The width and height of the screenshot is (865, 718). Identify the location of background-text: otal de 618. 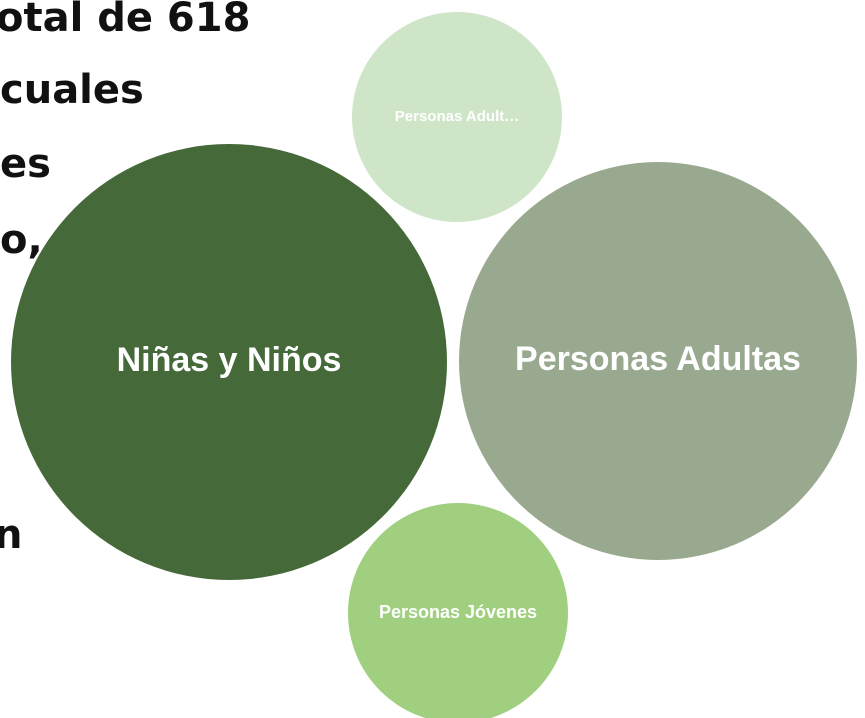
(125, 20).